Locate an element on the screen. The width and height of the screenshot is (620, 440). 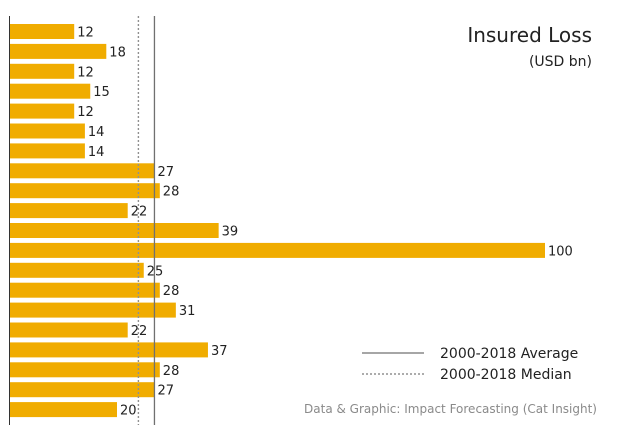
legend-average-label: 2000-2018 Average is located at coordinates (509, 354).